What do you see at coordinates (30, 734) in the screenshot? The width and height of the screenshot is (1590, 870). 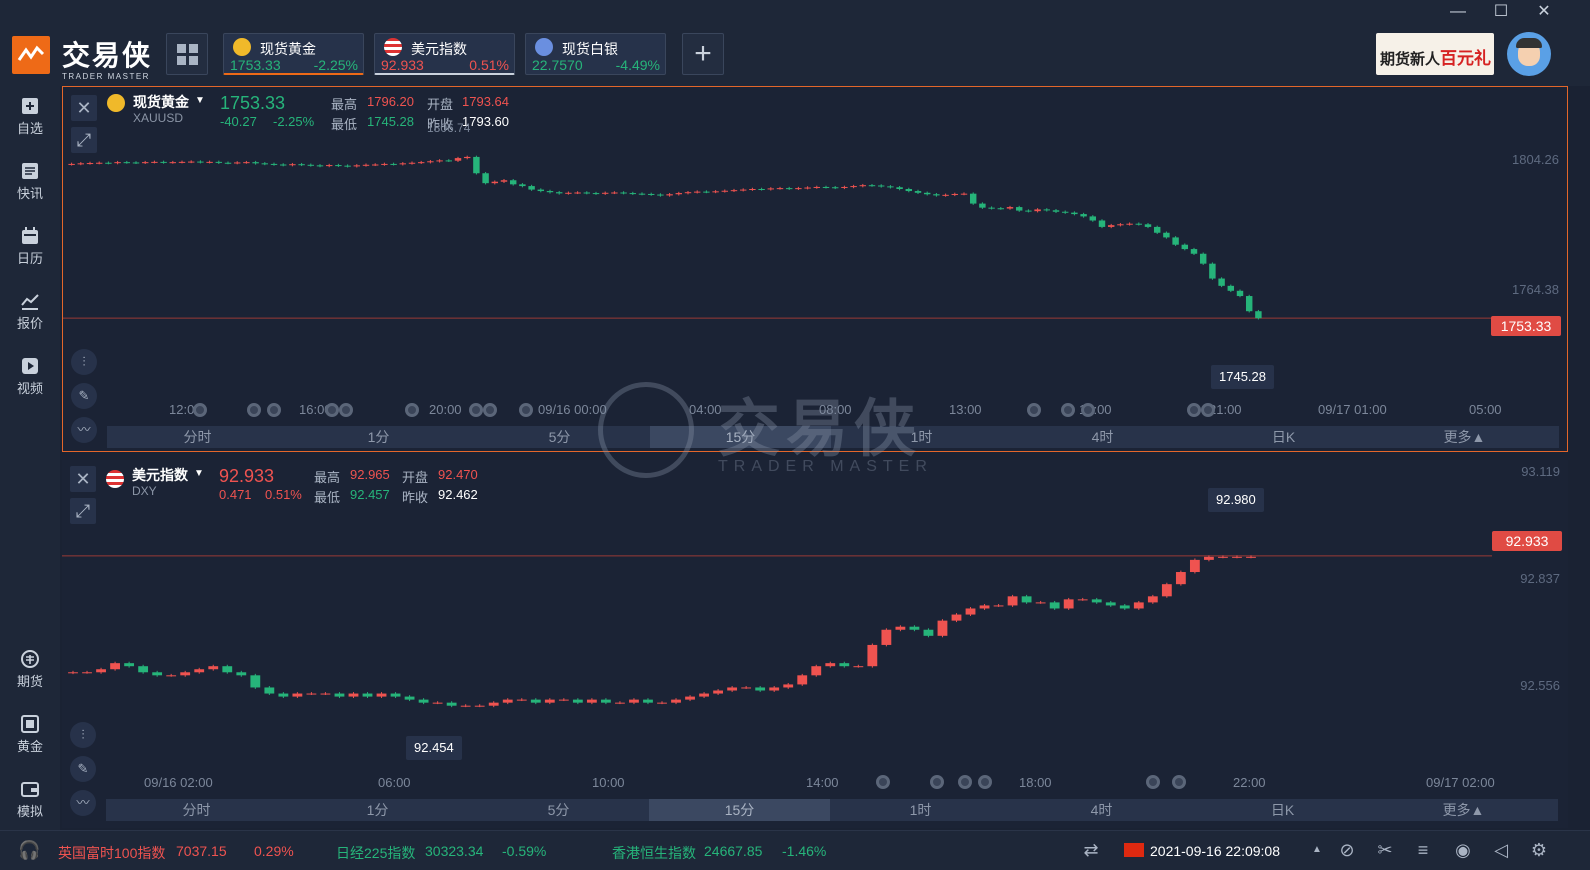 I see `sidebar-item-gold: 黄金` at bounding box center [30, 734].